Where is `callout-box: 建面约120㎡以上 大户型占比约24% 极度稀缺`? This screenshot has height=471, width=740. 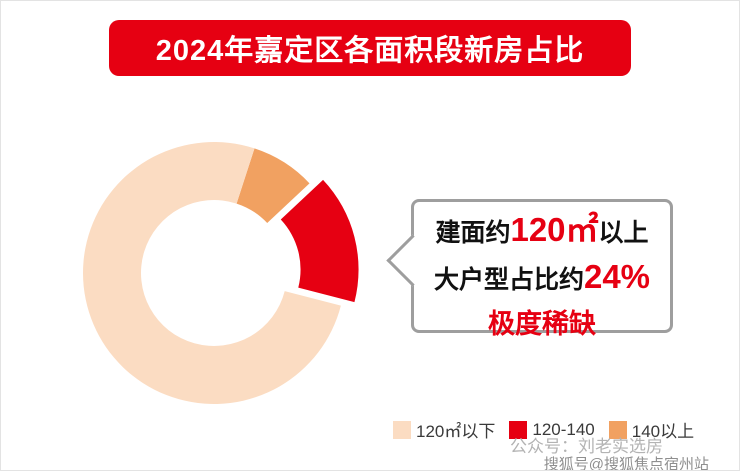
callout-box: 建面约120㎡以上 大户型占比约24% 极度稀缺 is located at coordinates (529, 269).